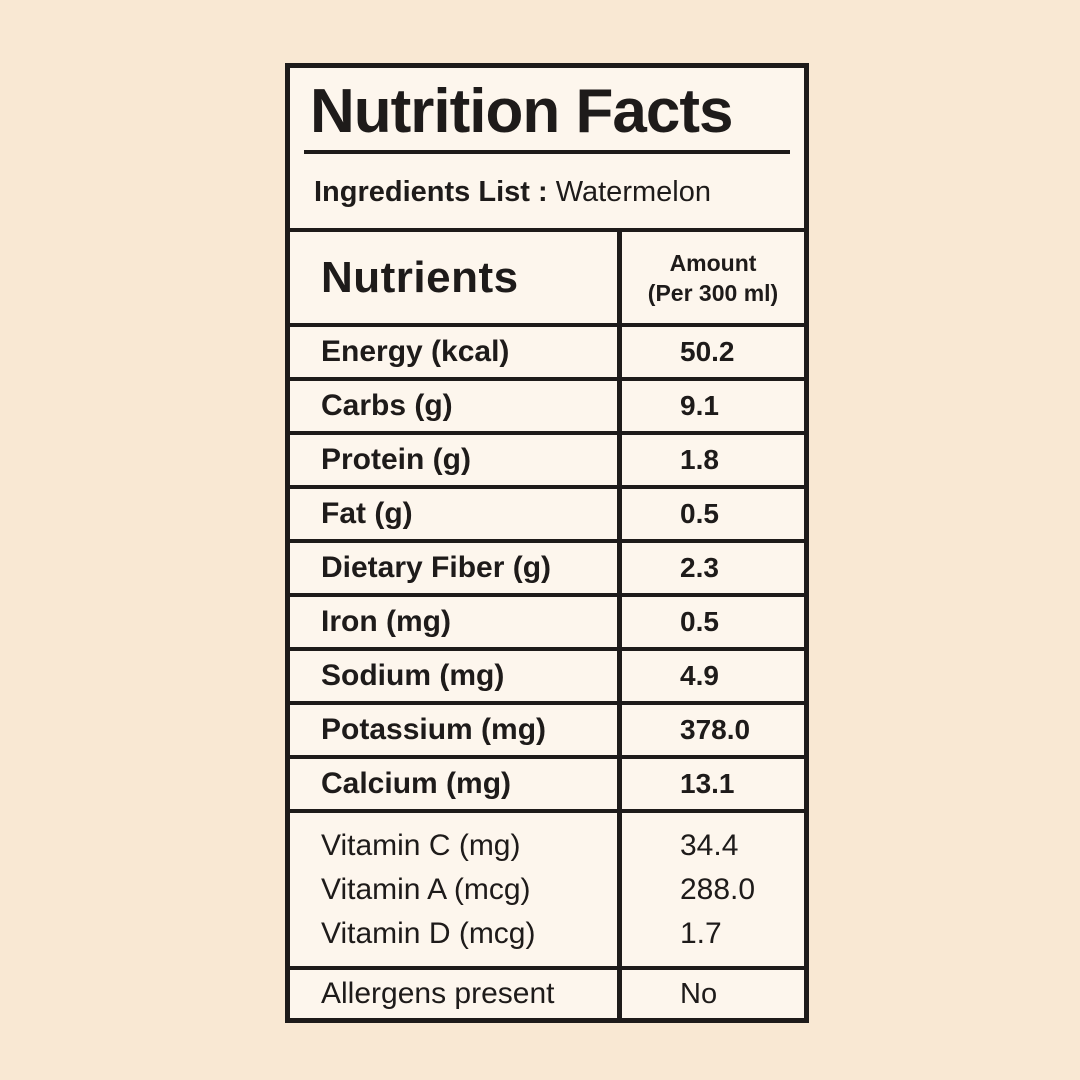 The width and height of the screenshot is (1080, 1080). Describe the element at coordinates (710, 730) in the screenshot. I see `nutrient-value: 378.0` at that location.